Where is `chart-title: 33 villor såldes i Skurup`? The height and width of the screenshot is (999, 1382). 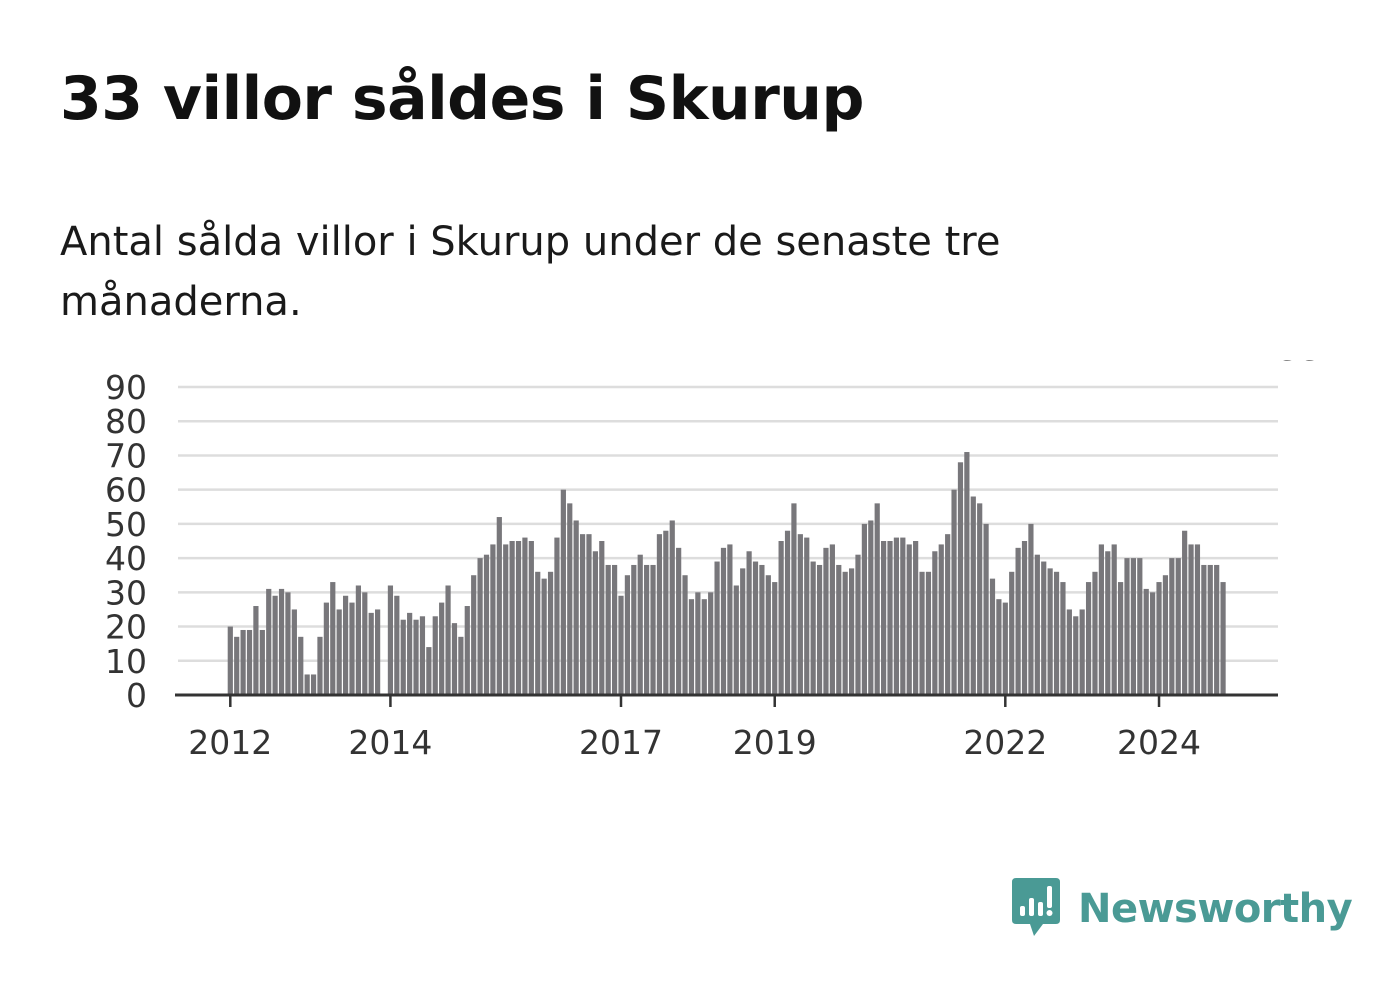
chart-title: 33 villor såldes i Skurup is located at coordinates (462, 99).